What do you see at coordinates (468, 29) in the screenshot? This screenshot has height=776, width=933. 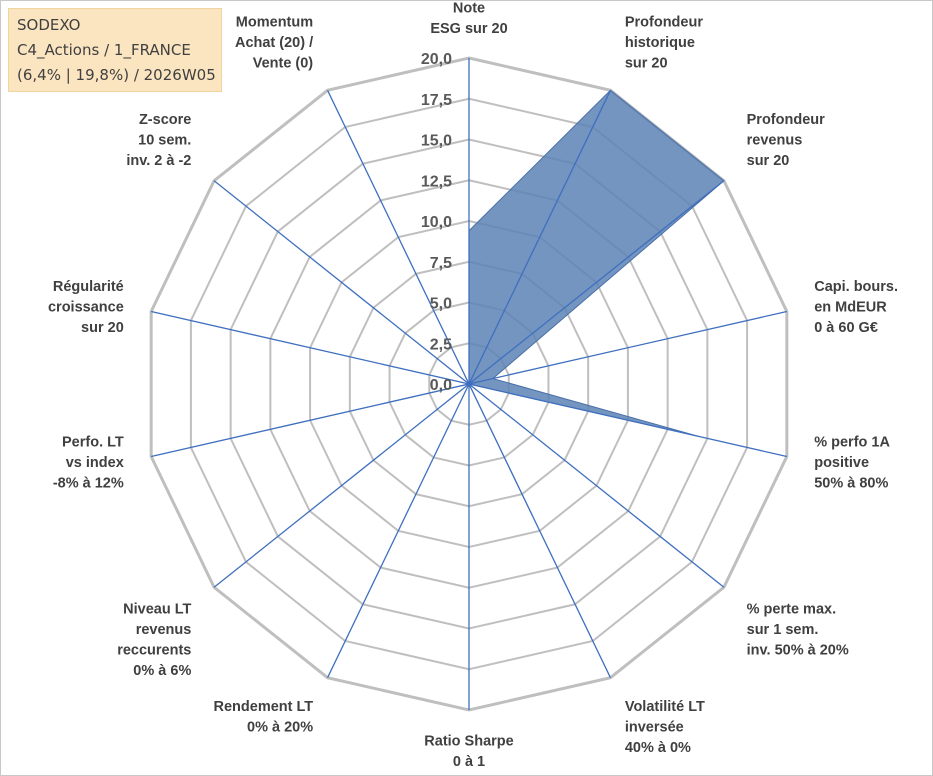 I see `category-label-0: ESG sur 20` at bounding box center [468, 29].